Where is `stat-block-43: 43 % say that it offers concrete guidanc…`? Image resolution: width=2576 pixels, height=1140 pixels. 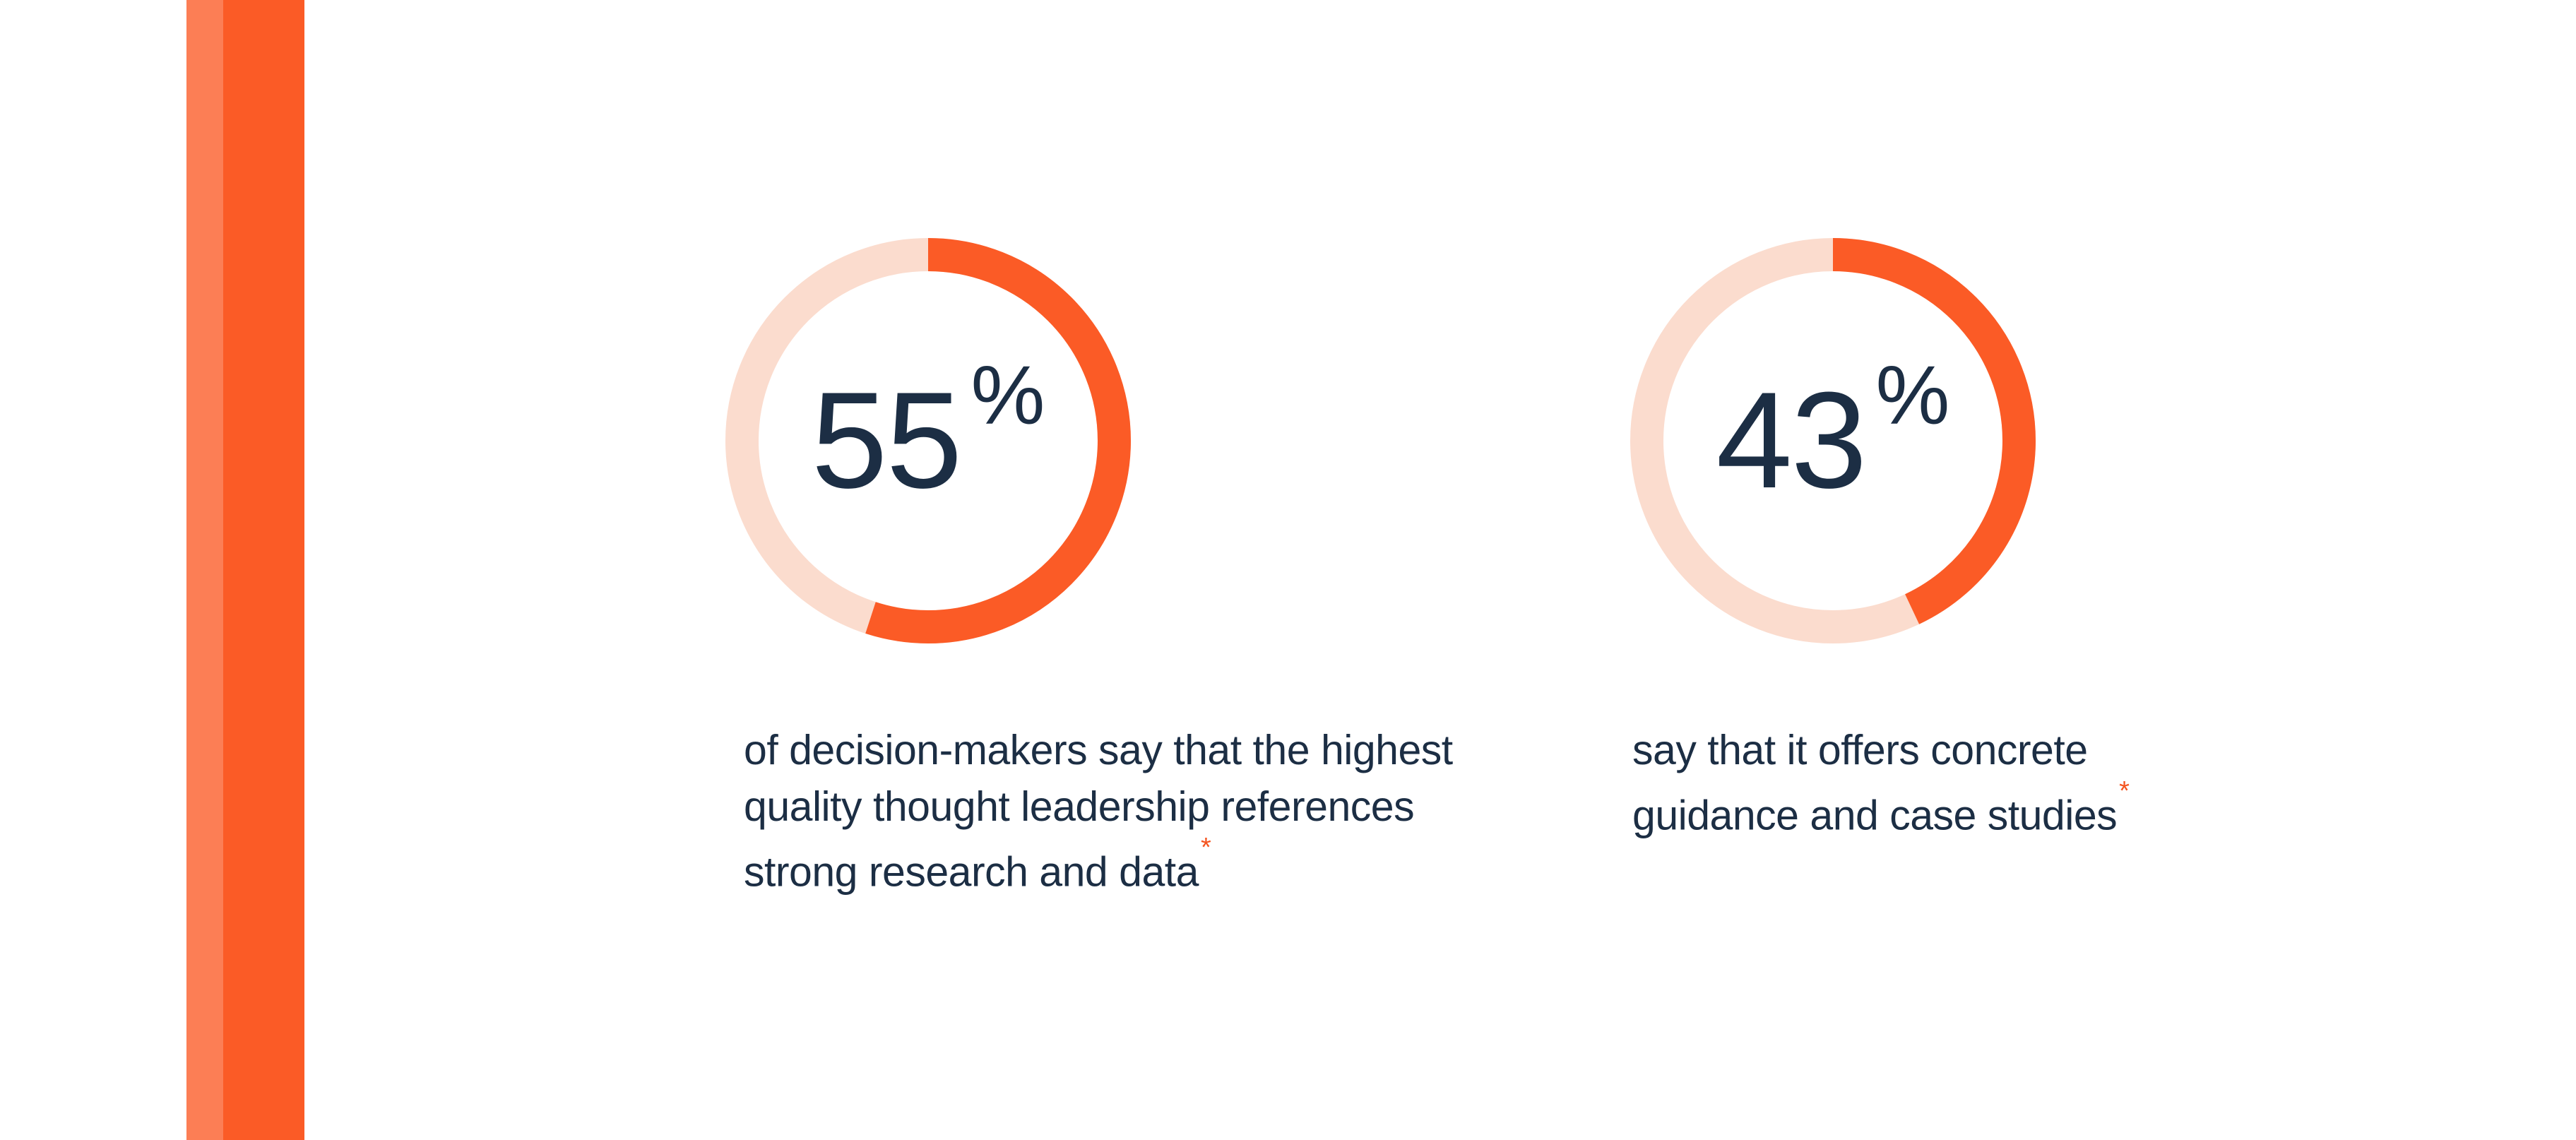 stat-block-43: 43 % say that it offers concrete guidanc… is located at coordinates (1880, 538).